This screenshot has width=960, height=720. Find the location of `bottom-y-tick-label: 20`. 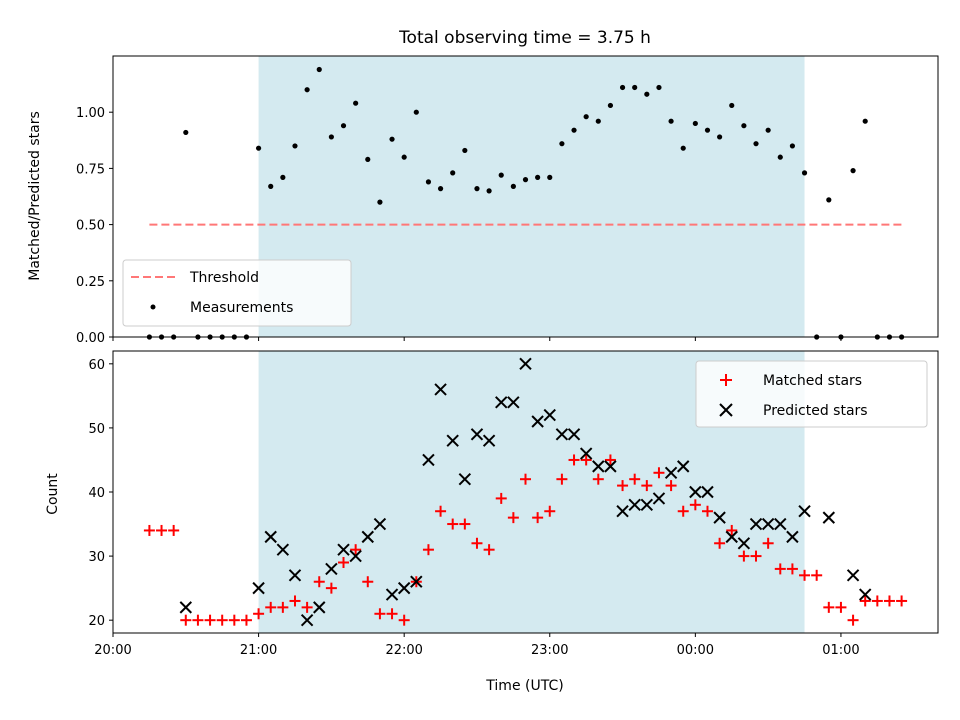

bottom-y-tick-label: 20 is located at coordinates (96, 621).